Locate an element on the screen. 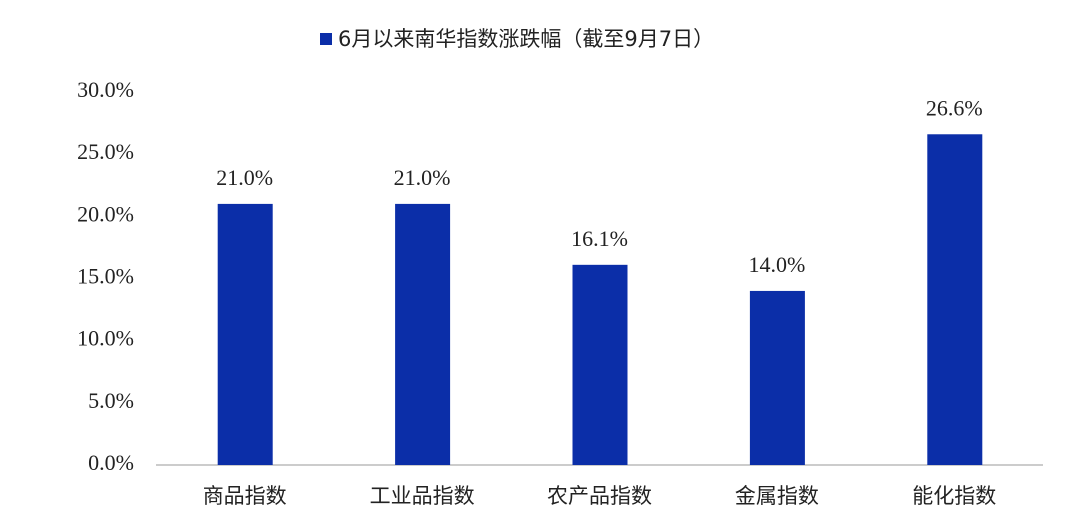  data-label: 16.1% is located at coordinates (599, 238).